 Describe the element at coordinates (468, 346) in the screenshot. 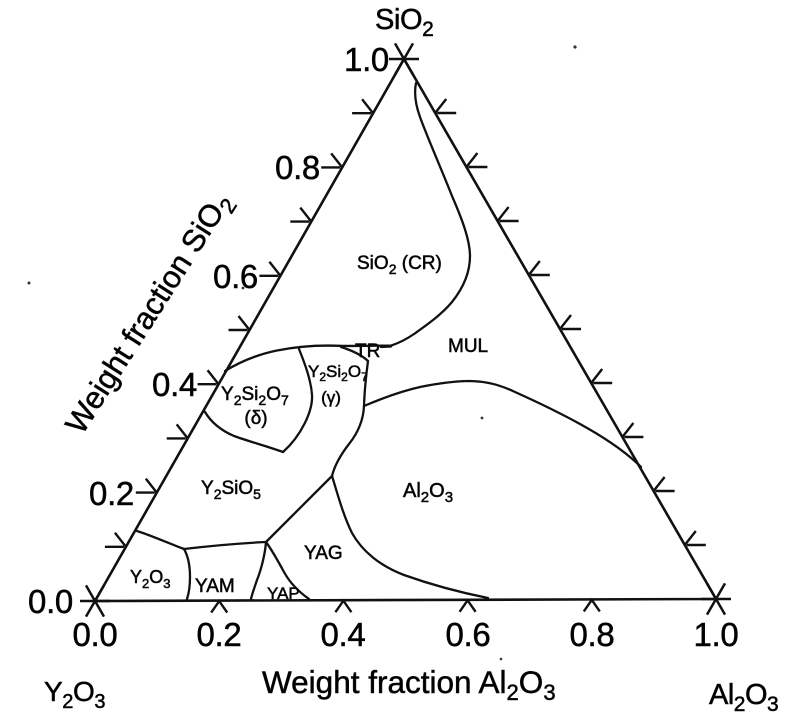

I see `svg-text: MUL` at that location.